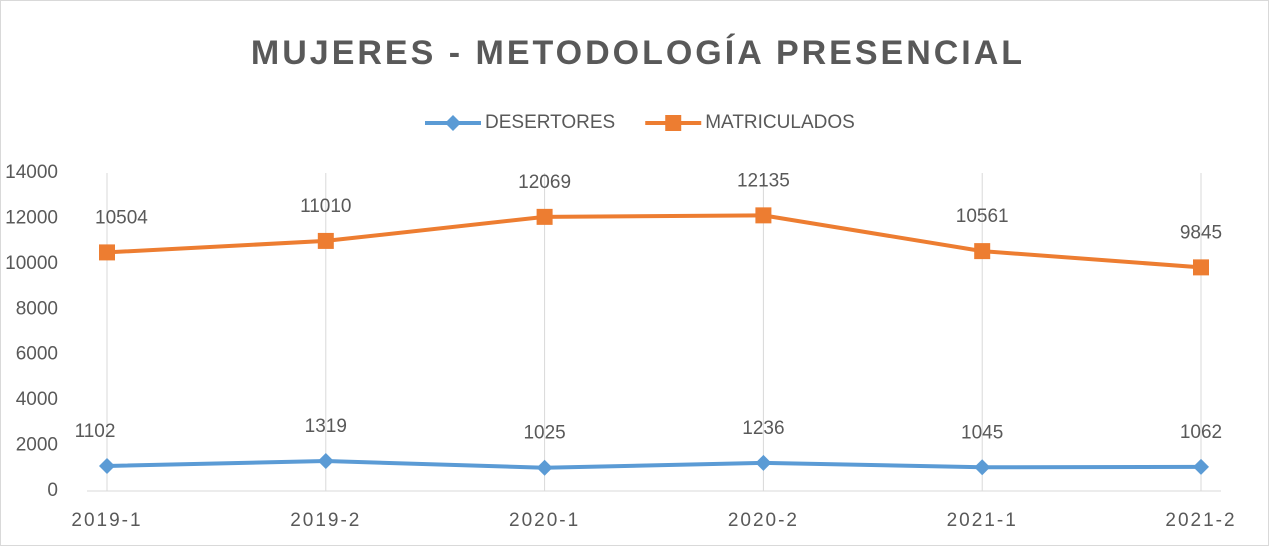  Describe the element at coordinates (37, 445) in the screenshot. I see `y-tick-label: 2000` at that location.